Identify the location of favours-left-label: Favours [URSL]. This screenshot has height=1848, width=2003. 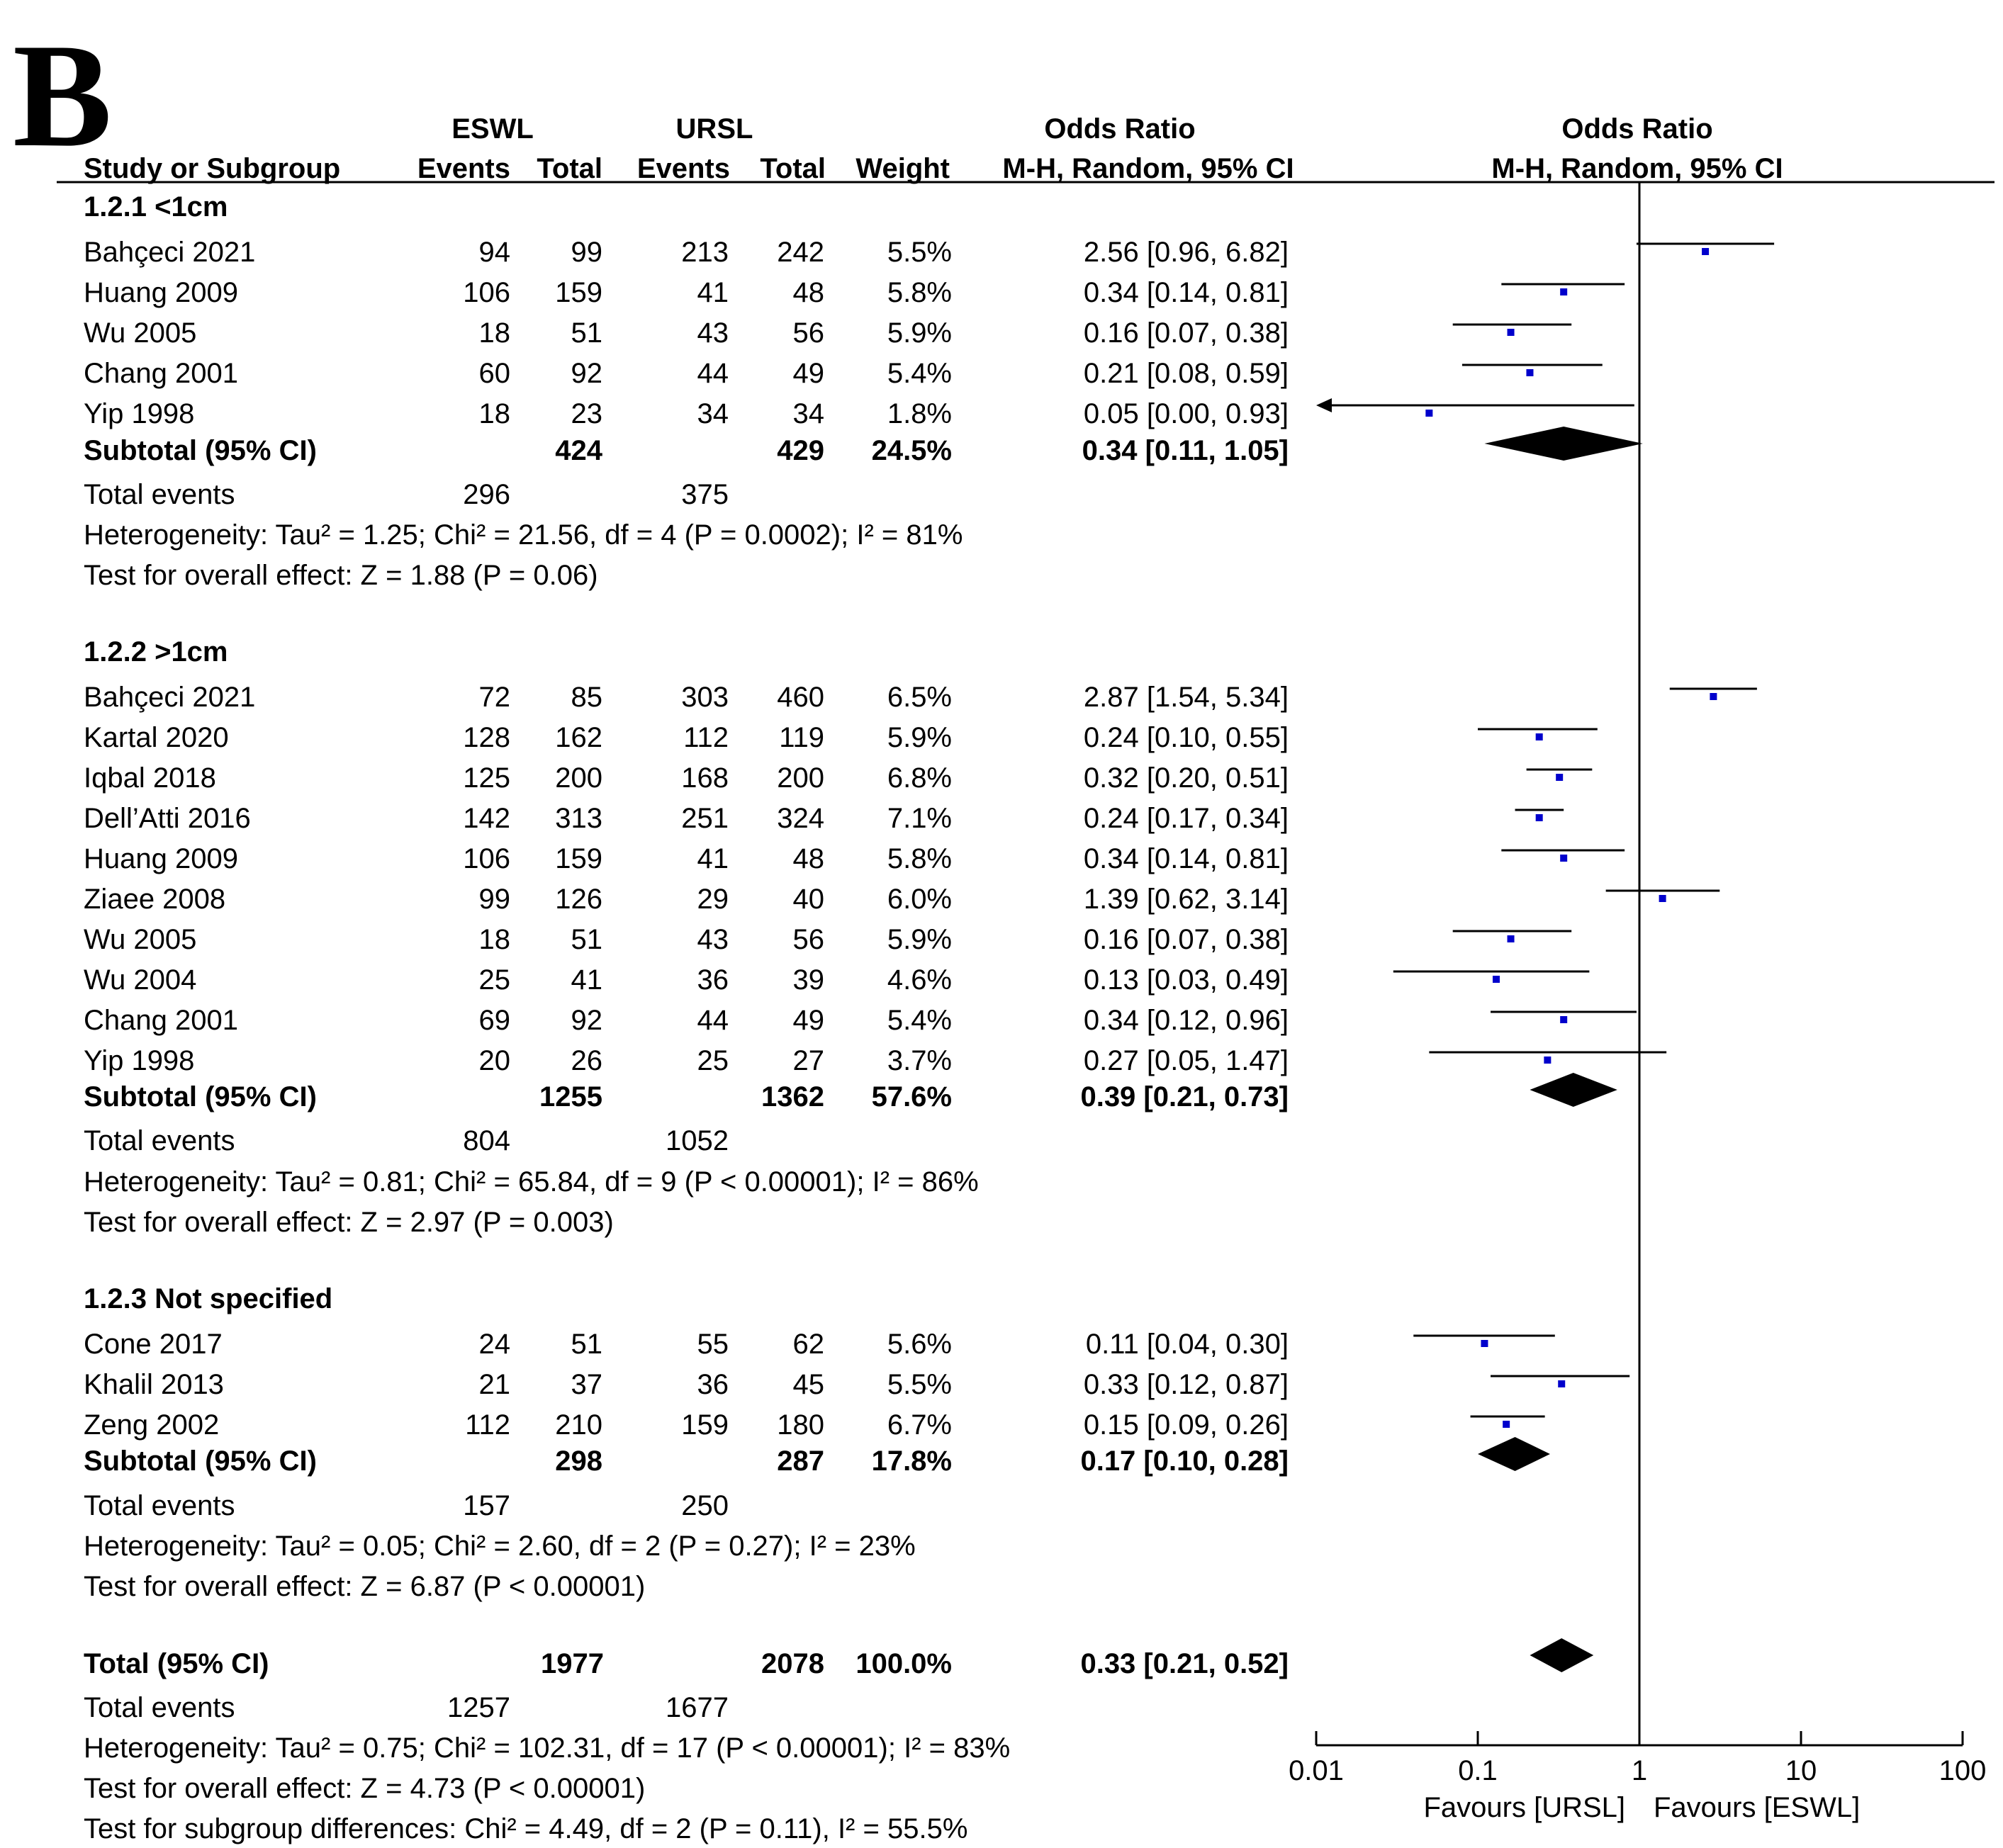
(1524, 1807).